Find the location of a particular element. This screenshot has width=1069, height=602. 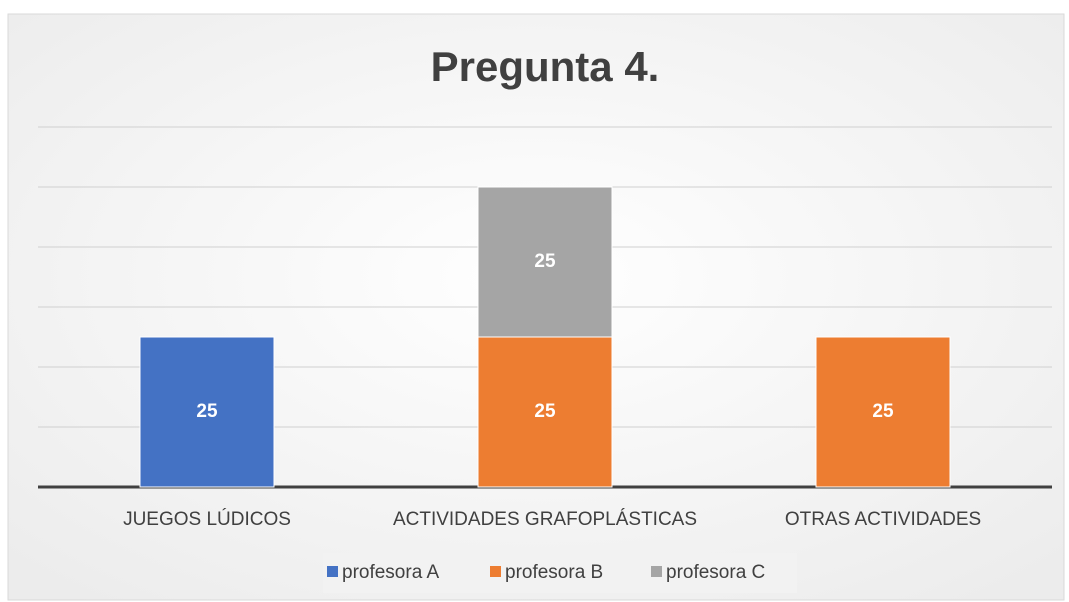

legend-label: profesora A is located at coordinates (390, 572).